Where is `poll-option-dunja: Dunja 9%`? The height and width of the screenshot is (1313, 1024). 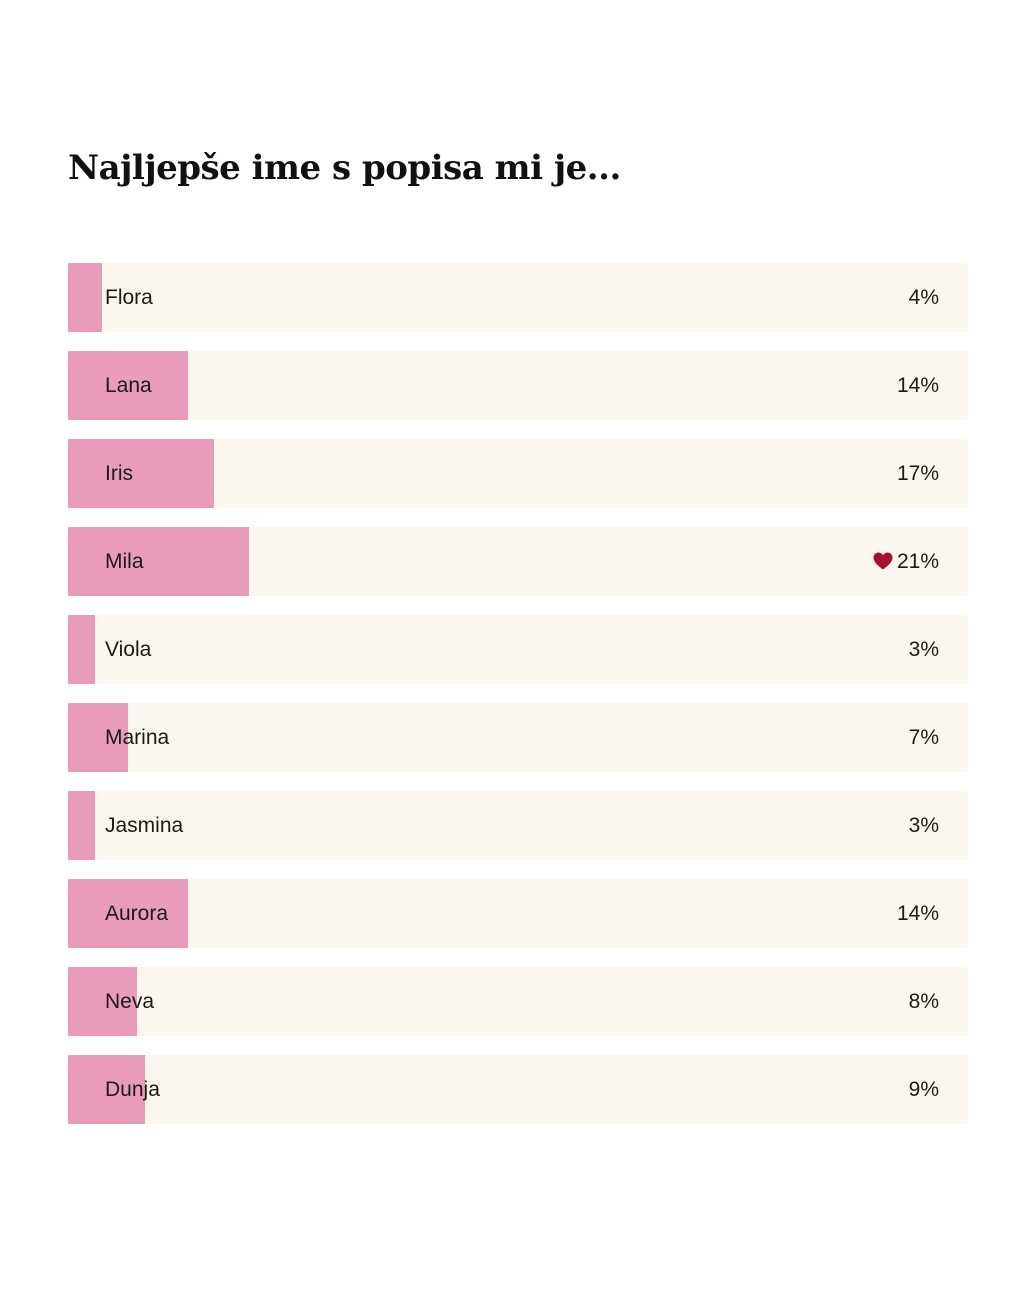 poll-option-dunja: Dunja 9% is located at coordinates (518, 1089).